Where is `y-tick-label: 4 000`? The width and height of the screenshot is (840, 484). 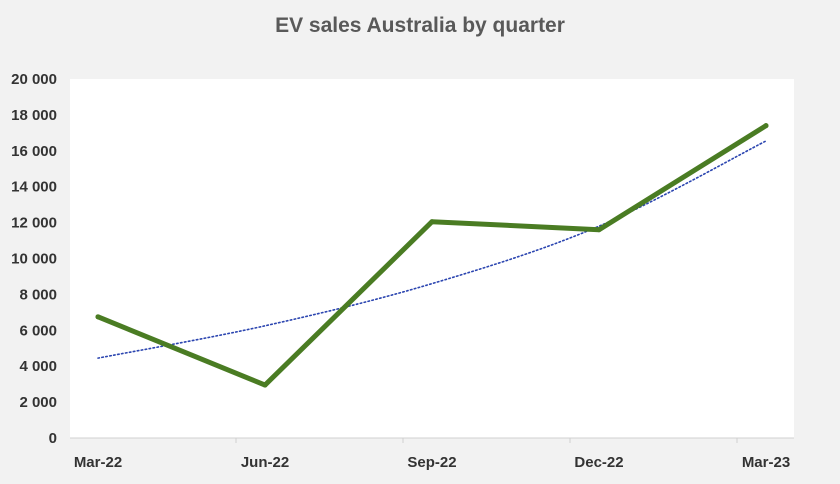 y-tick-label: 4 000 is located at coordinates (38, 366).